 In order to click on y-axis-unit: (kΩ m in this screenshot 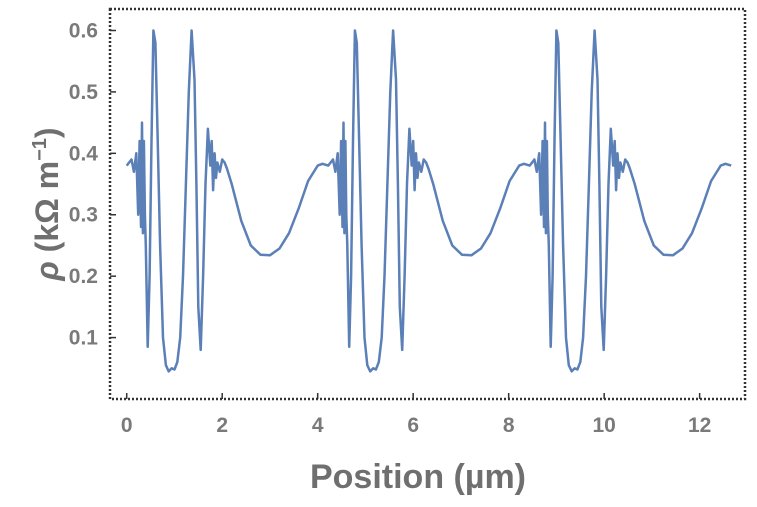, I will do `click(47, 211)`.